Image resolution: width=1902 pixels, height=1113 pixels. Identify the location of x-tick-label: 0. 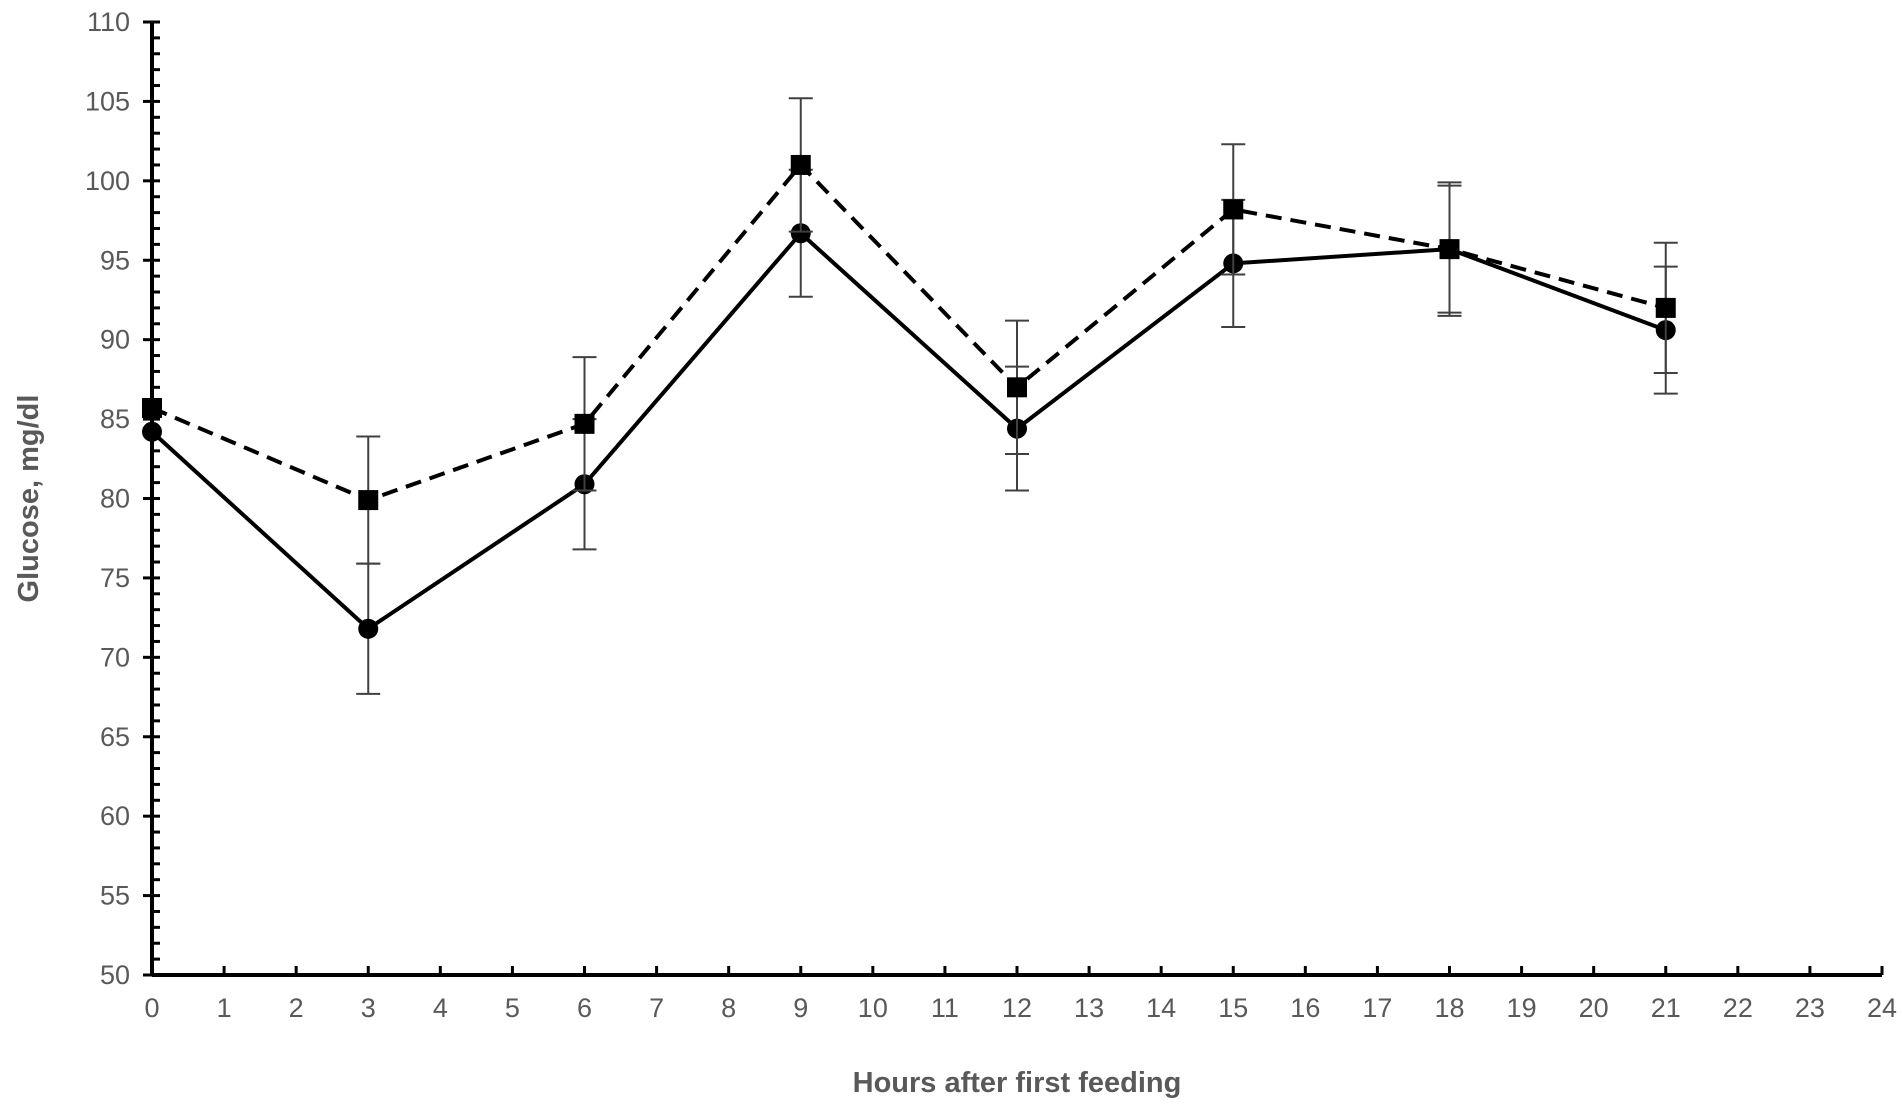
(151, 1008).